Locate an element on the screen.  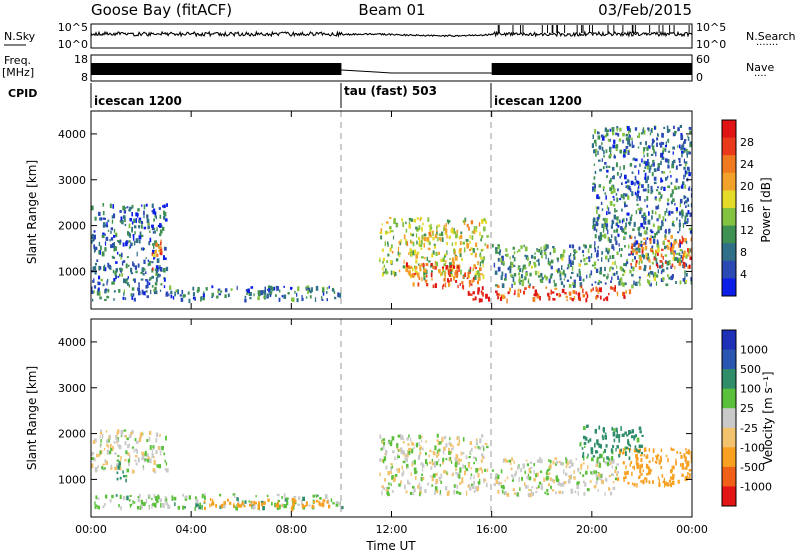
x-tick-label: 12:00 is located at coordinates (392, 529).